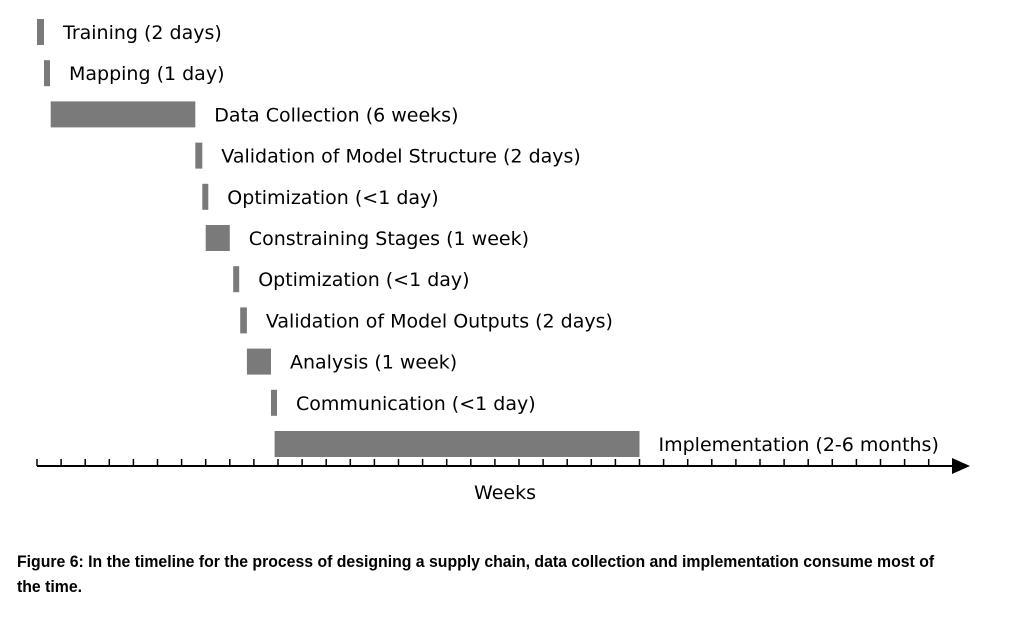 The height and width of the screenshot is (620, 1026). Describe the element at coordinates (416, 404) in the screenshot. I see `task-label: Communication (<1 day)` at that location.